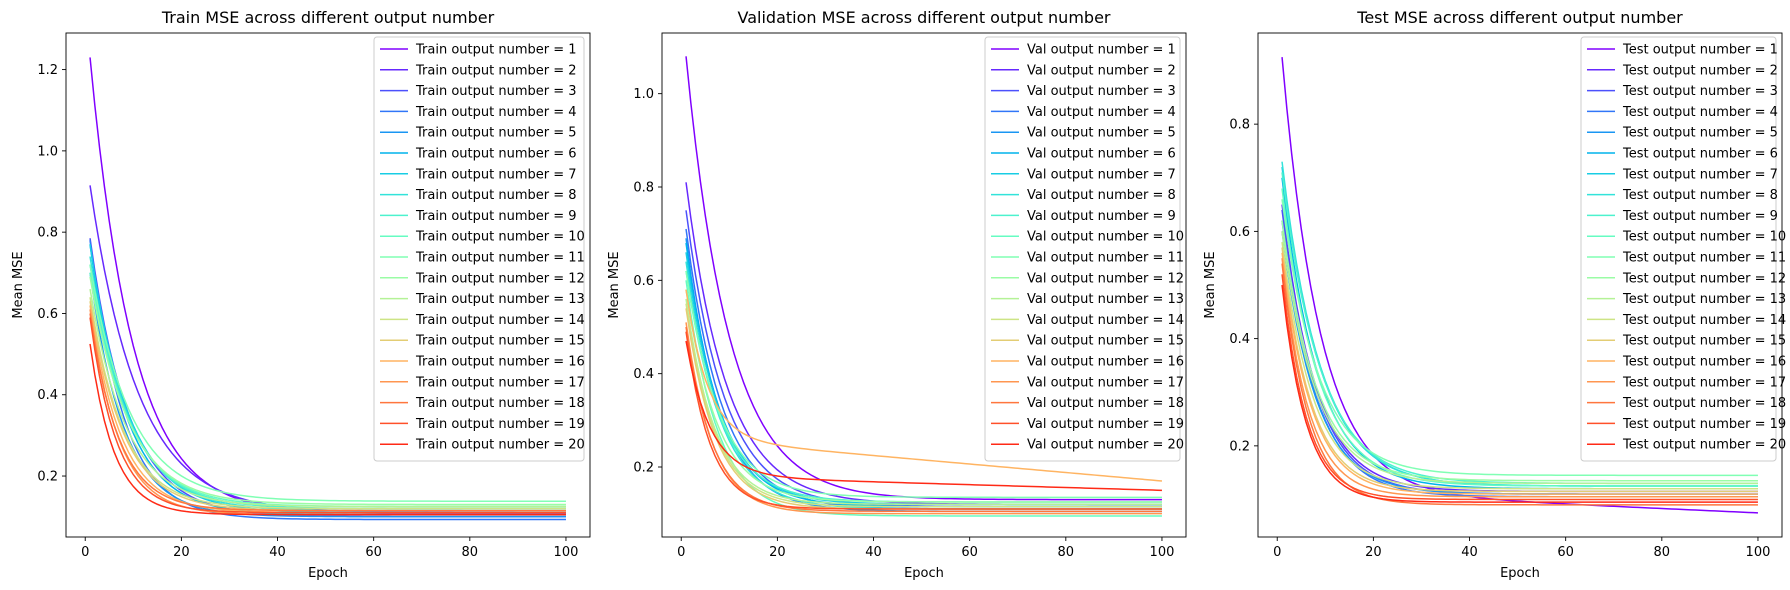  What do you see at coordinates (1105, 258) in the screenshot?
I see `legend-entry: Val output number = 11` at bounding box center [1105, 258].